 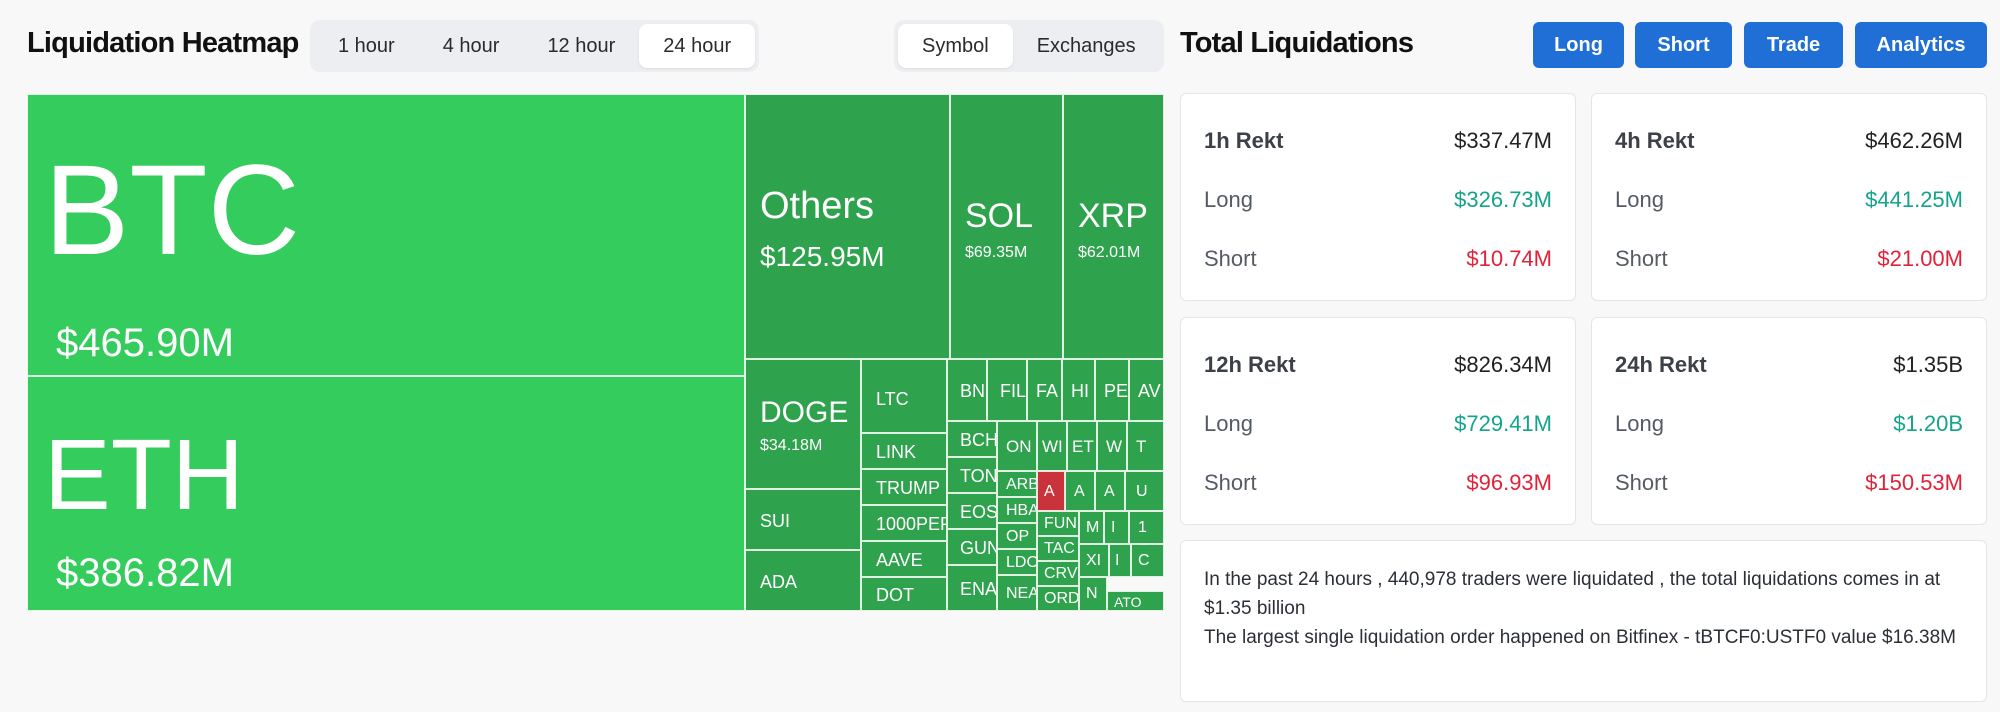 I want to click on treemap-tile-doge: DOGE $34.18M, so click(x=803, y=424).